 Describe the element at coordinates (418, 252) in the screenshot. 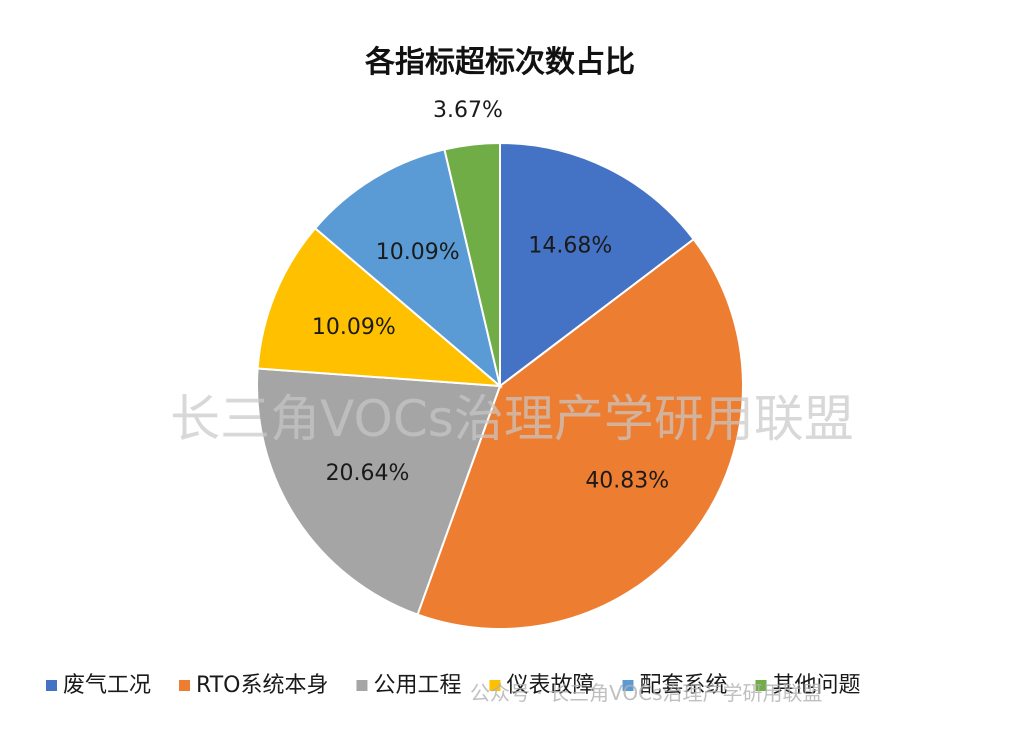

I see `data-label-5: 10.09%` at that location.